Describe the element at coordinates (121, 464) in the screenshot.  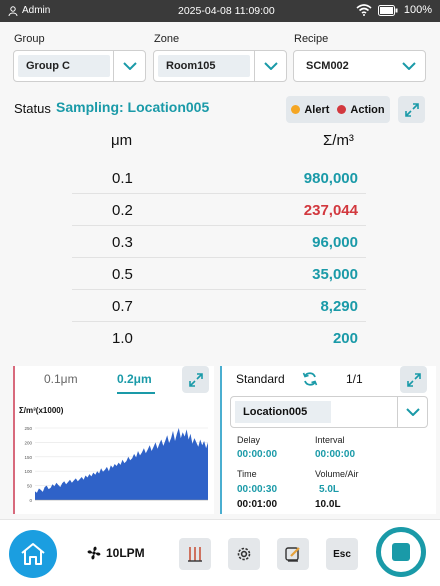
I see `chart-area-series` at that location.